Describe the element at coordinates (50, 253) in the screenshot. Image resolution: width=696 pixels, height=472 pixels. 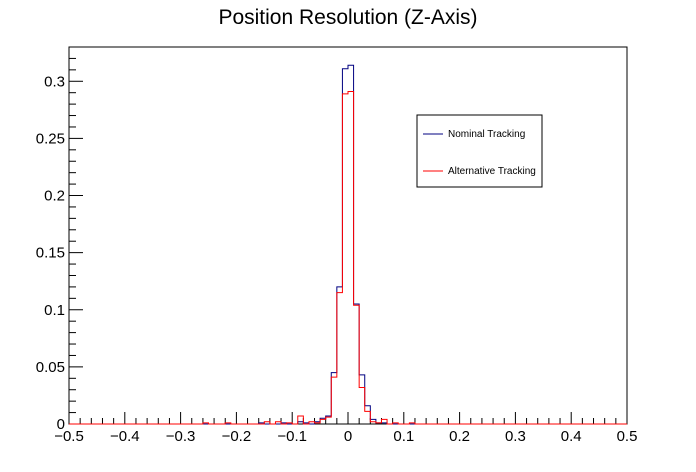
I see `y-tick-label: 0.15` at that location.